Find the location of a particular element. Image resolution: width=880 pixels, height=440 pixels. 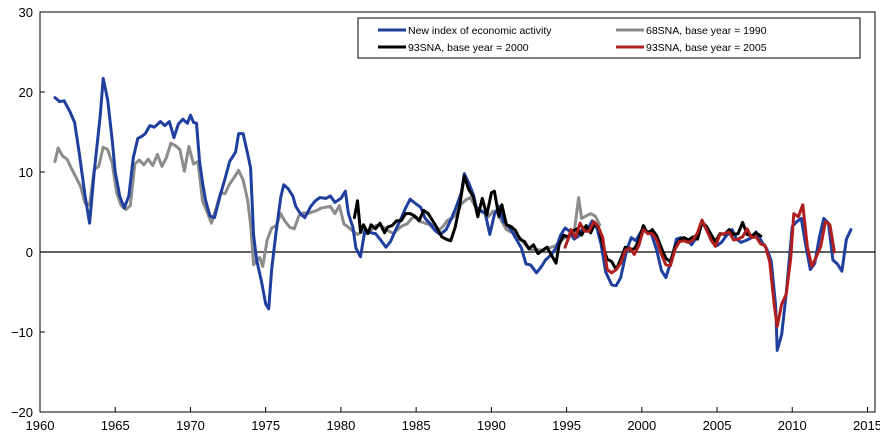

x-tick-label: 2015 is located at coordinates (866, 425).